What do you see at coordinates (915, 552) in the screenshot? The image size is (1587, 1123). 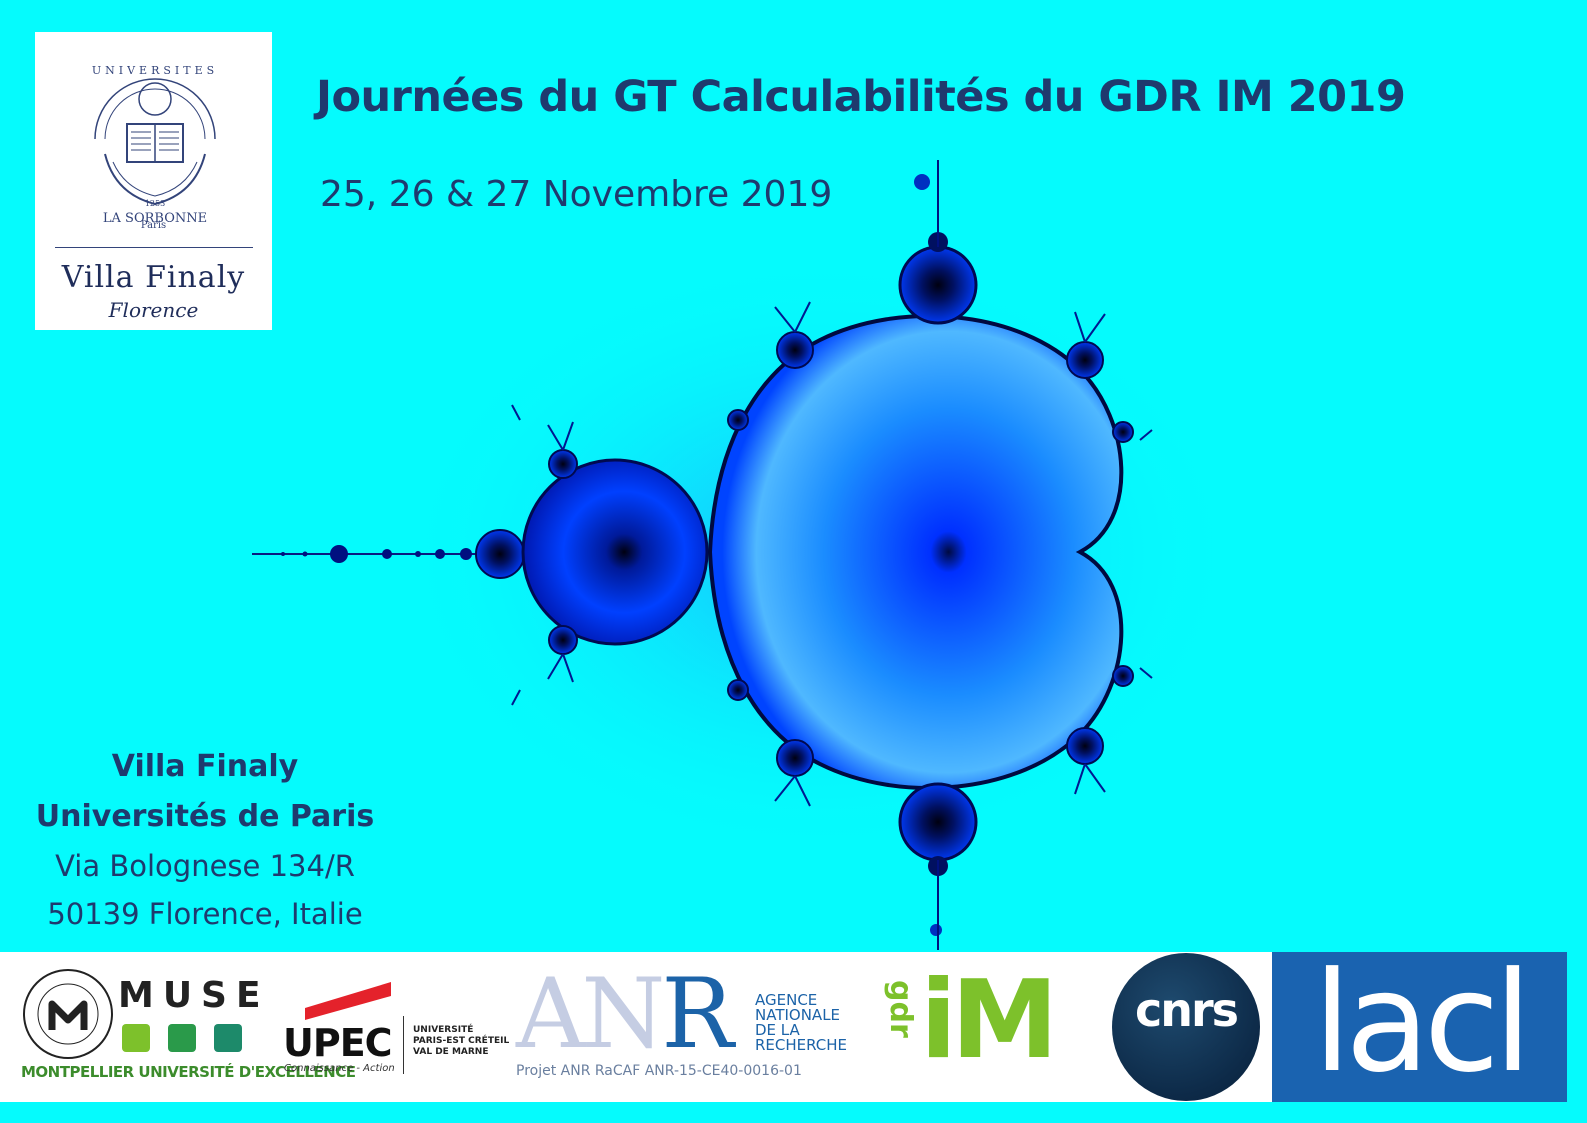 I see `fractal-cardioid` at bounding box center [915, 552].